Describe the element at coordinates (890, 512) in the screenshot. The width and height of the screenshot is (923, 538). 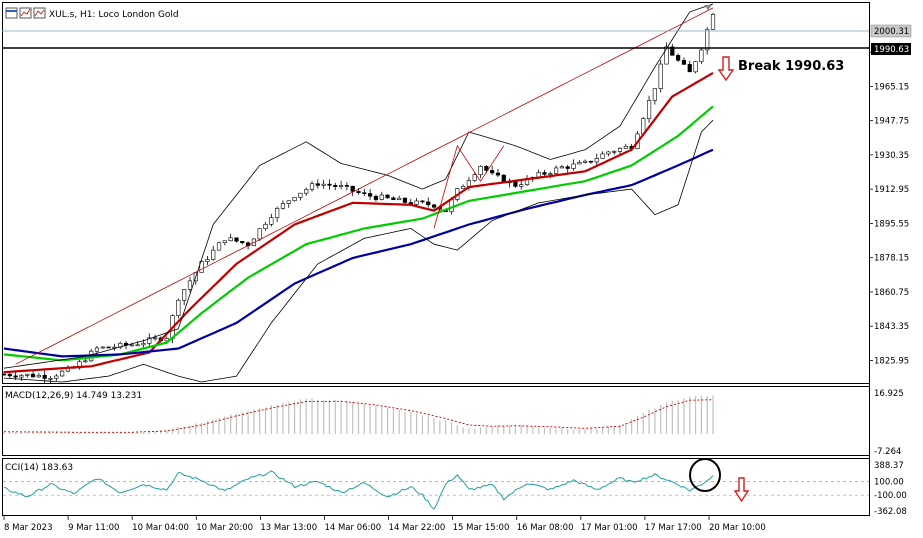
I see `cci-y-tick: -362.08` at that location.